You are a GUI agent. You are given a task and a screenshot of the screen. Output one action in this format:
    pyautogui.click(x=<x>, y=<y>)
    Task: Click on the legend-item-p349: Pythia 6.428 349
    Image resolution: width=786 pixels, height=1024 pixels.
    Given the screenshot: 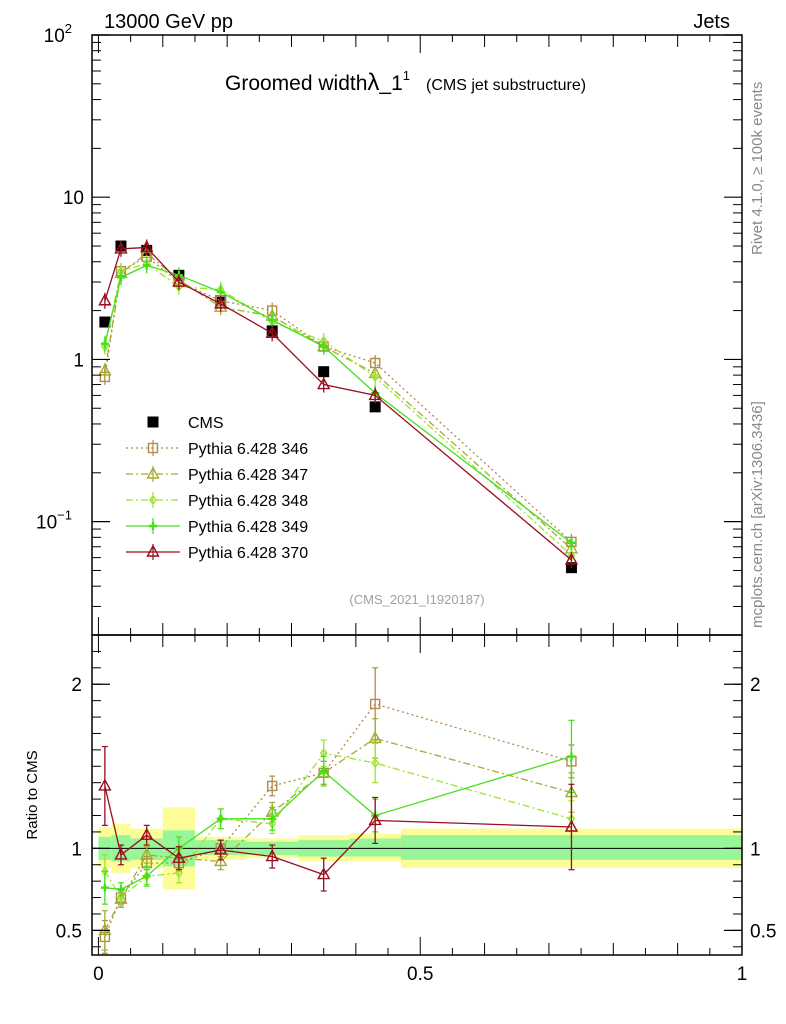 What is the action you would take?
    pyautogui.click(x=217, y=527)
    